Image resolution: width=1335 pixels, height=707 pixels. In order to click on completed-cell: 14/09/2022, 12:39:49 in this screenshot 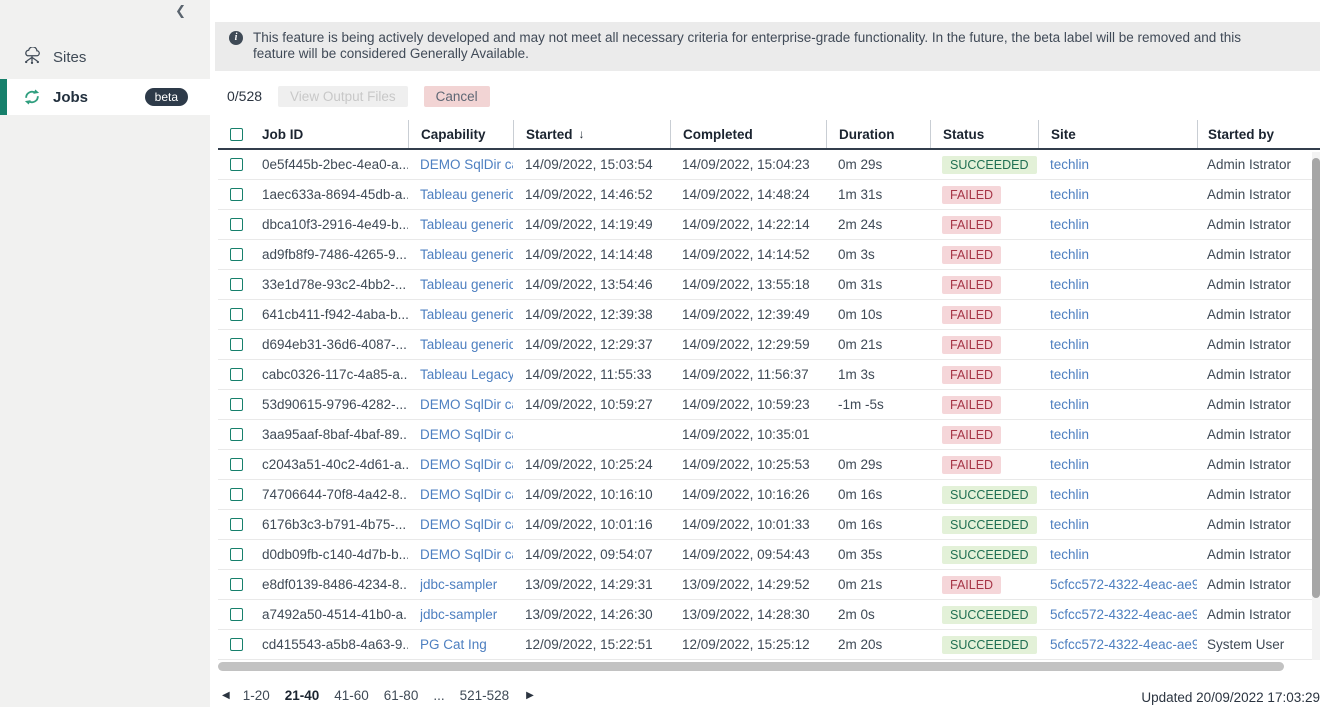, I will do `click(746, 314)`.